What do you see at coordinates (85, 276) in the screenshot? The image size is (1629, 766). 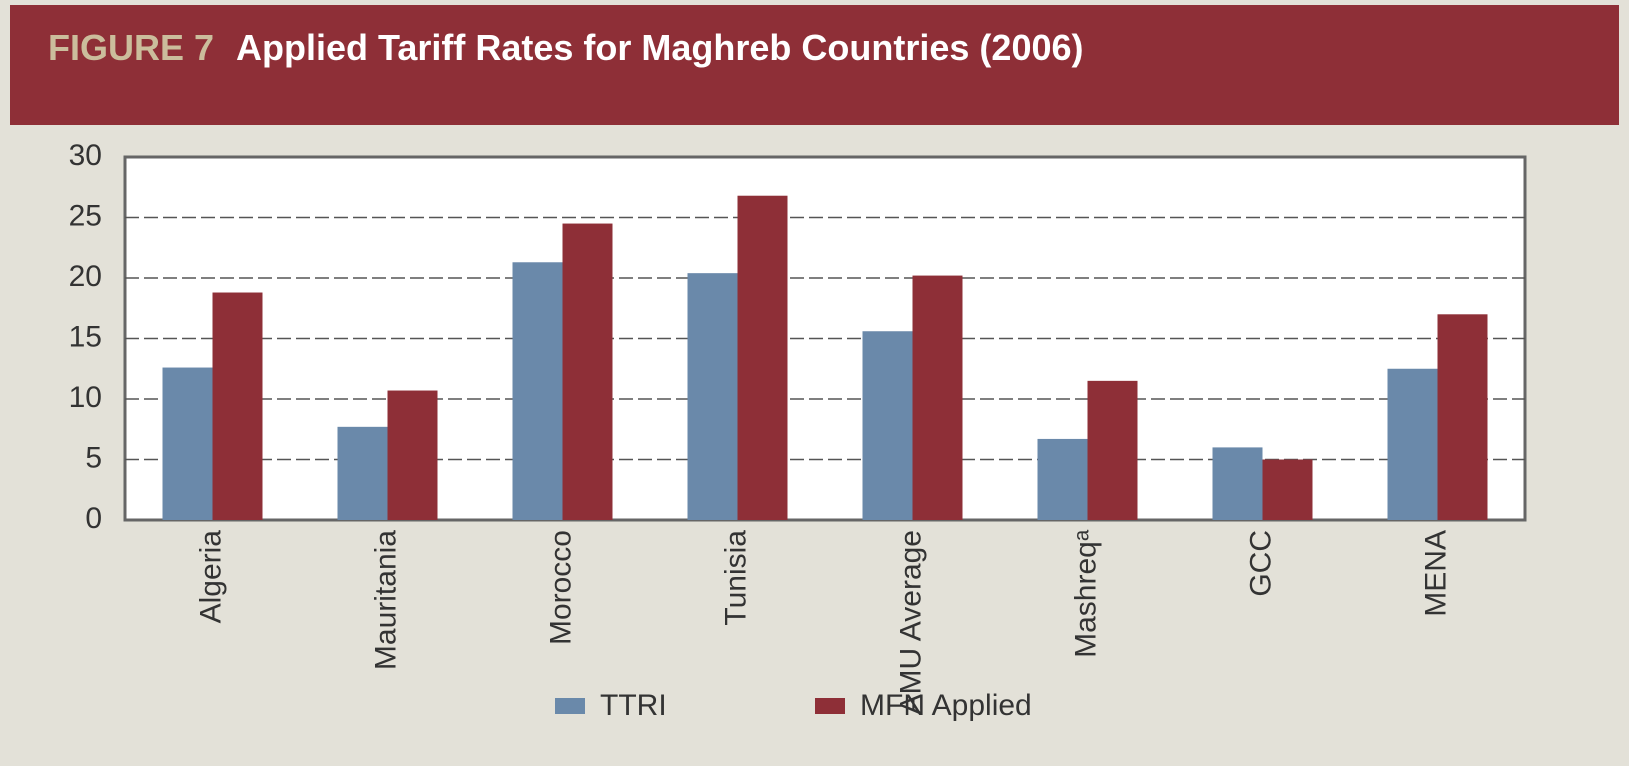 I see `y-tick-label: 20` at bounding box center [85, 276].